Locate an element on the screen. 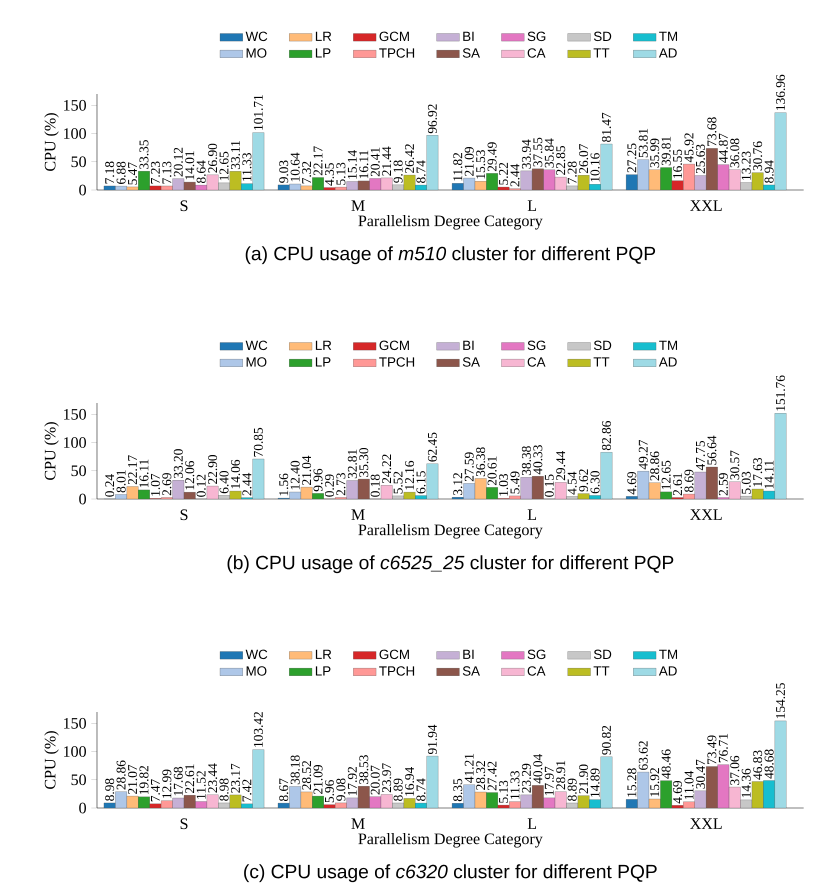 Image resolution: width=825 pixels, height=894 pixels. data-label: 21.44 is located at coordinates (387, 161).